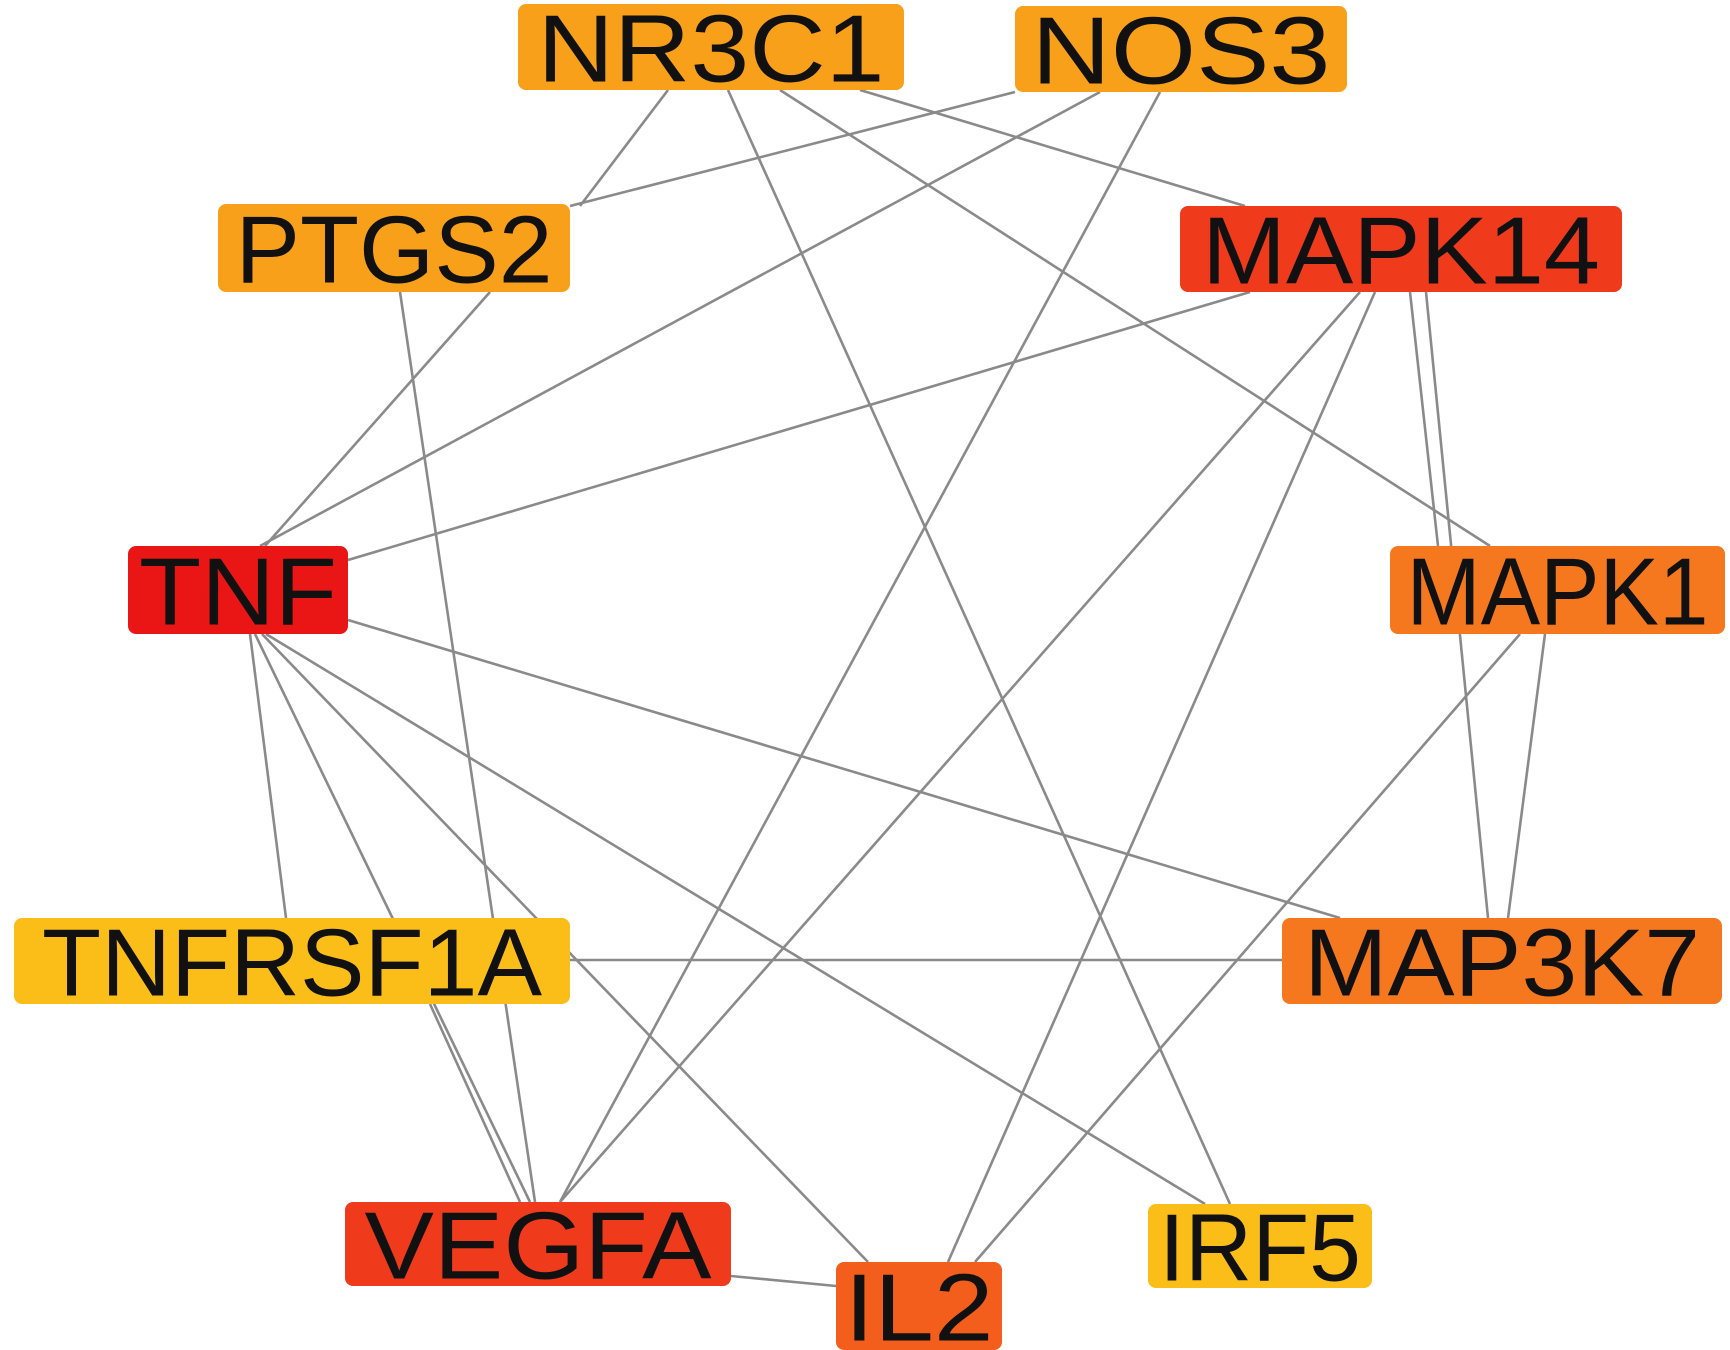 Image resolution: width=1730 pixels, height=1350 pixels. I want to click on node-map3k7: MAP3K7, so click(1502, 963).